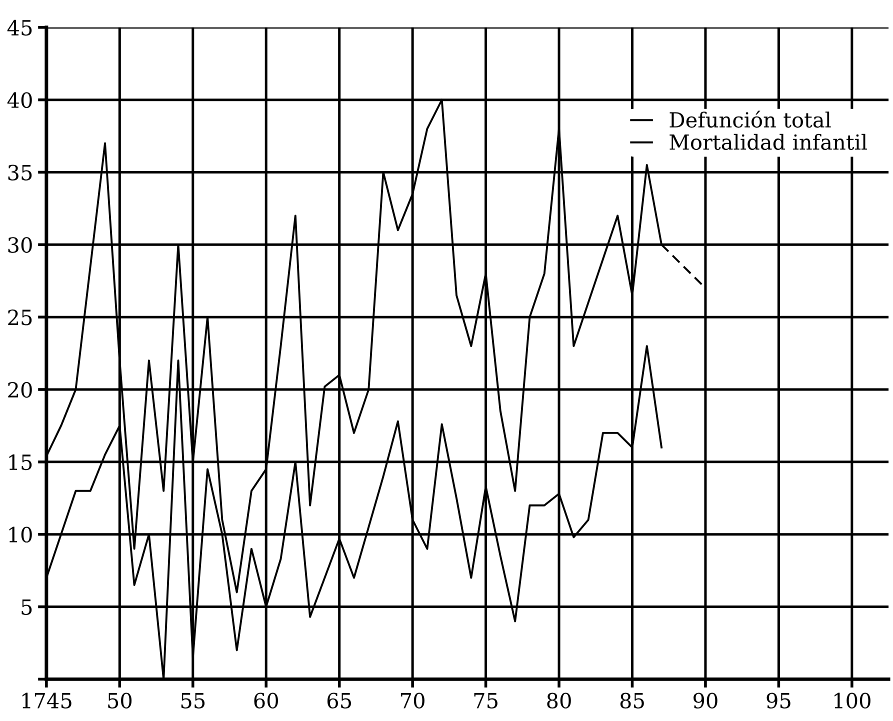  What do you see at coordinates (768, 142) in the screenshot?
I see `legend-label: Mortalidad infantil` at bounding box center [768, 142].